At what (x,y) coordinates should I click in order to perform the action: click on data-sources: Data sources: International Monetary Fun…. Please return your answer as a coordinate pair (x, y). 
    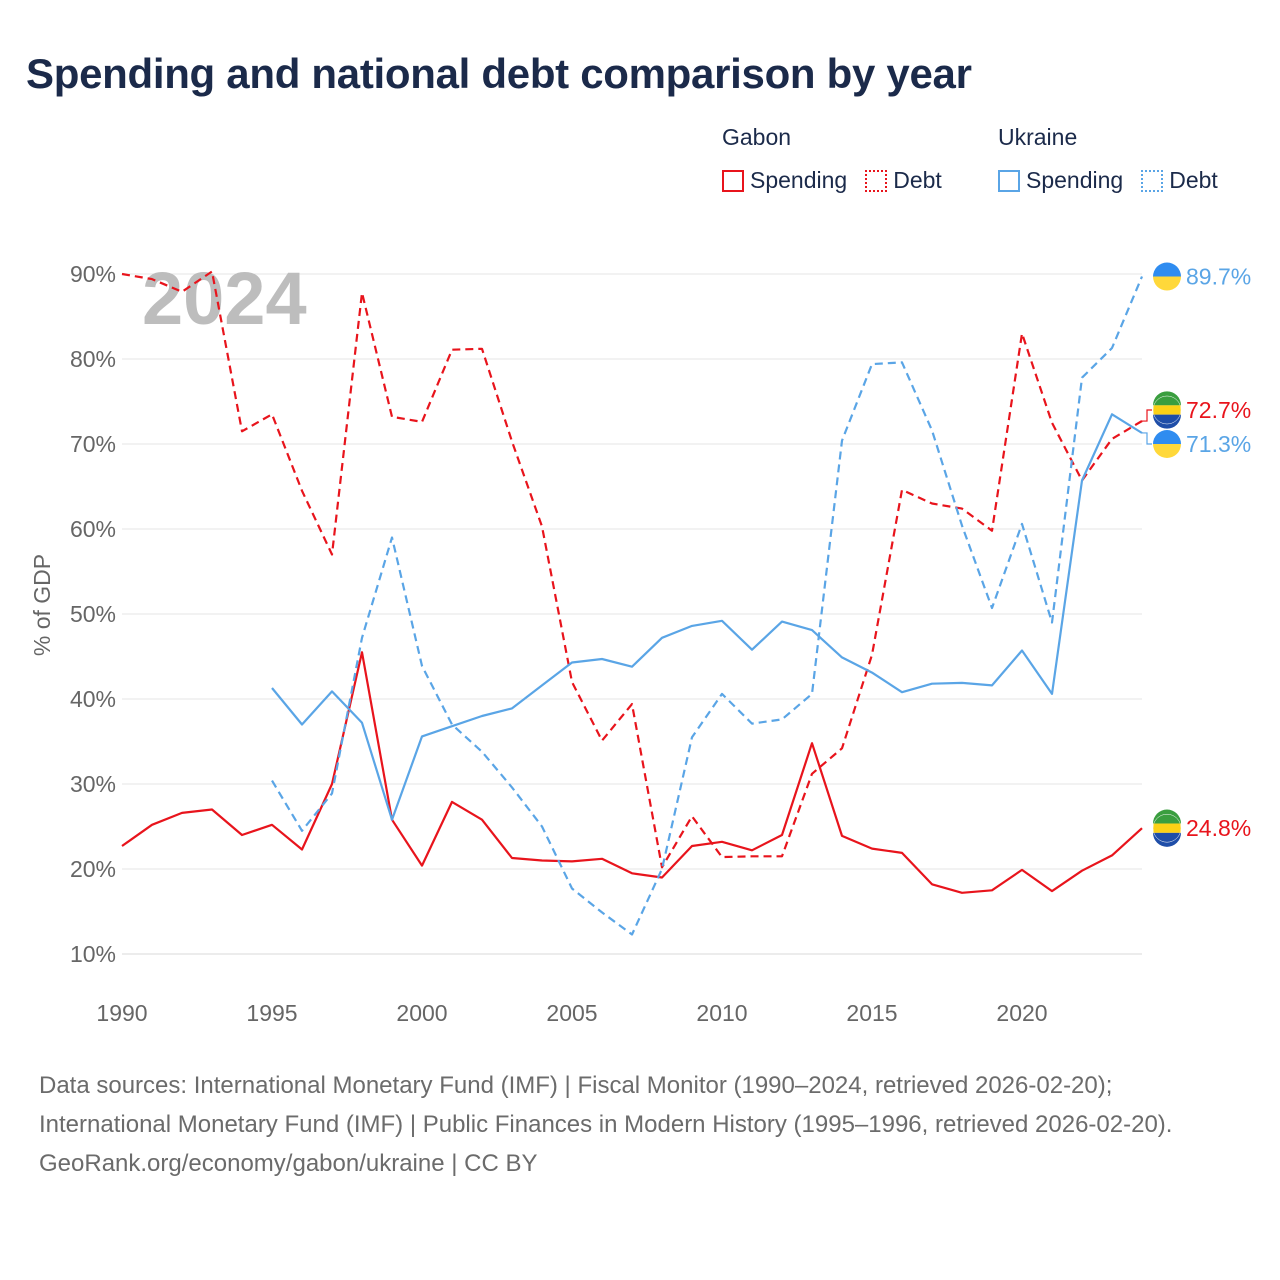
    Looking at the image, I should click on (606, 1105).